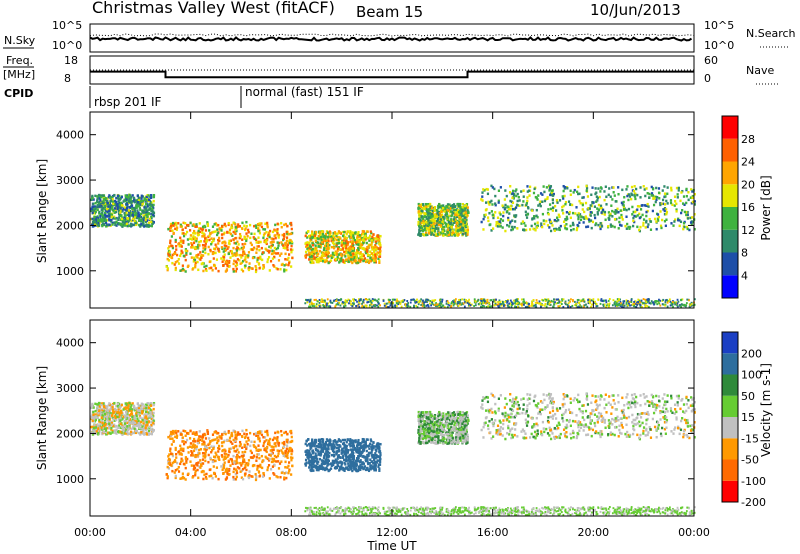  What do you see at coordinates (399, 36) in the screenshot?
I see `noise-panel: N.Sky 10^5 10^0 10^5 10^0 N.Search` at bounding box center [399, 36].